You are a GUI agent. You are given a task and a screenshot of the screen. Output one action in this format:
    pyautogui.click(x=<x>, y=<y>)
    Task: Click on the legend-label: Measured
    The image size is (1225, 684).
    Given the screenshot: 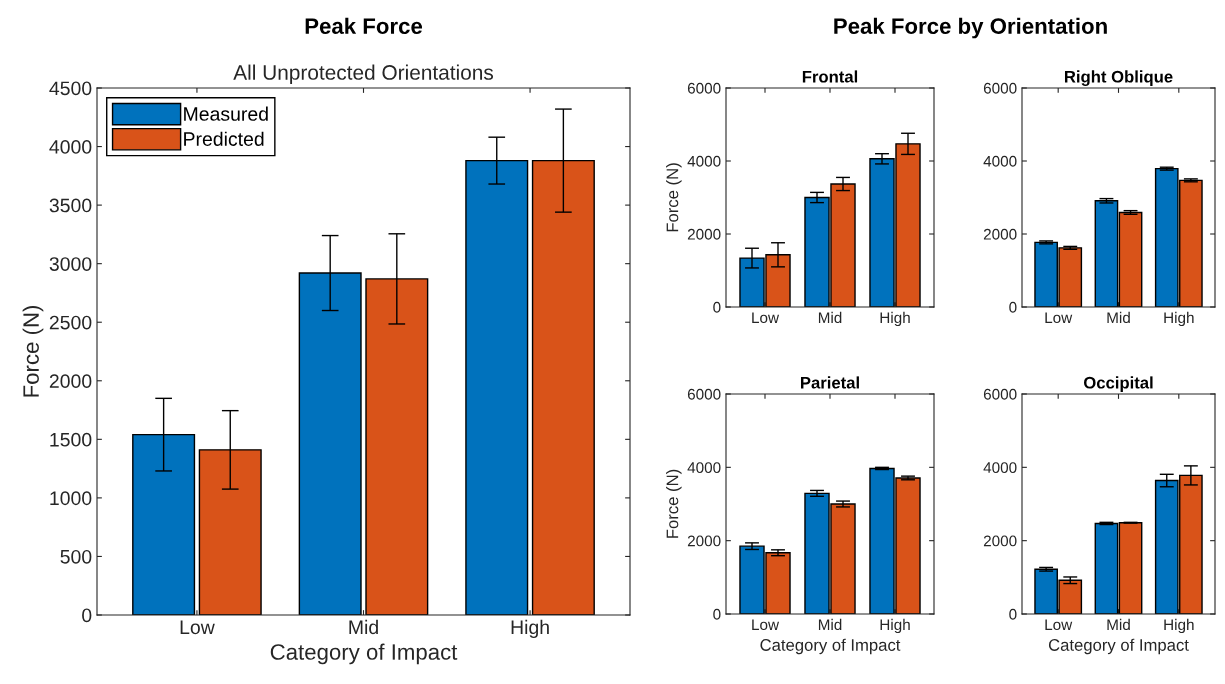 What is the action you would take?
    pyautogui.click(x=226, y=113)
    